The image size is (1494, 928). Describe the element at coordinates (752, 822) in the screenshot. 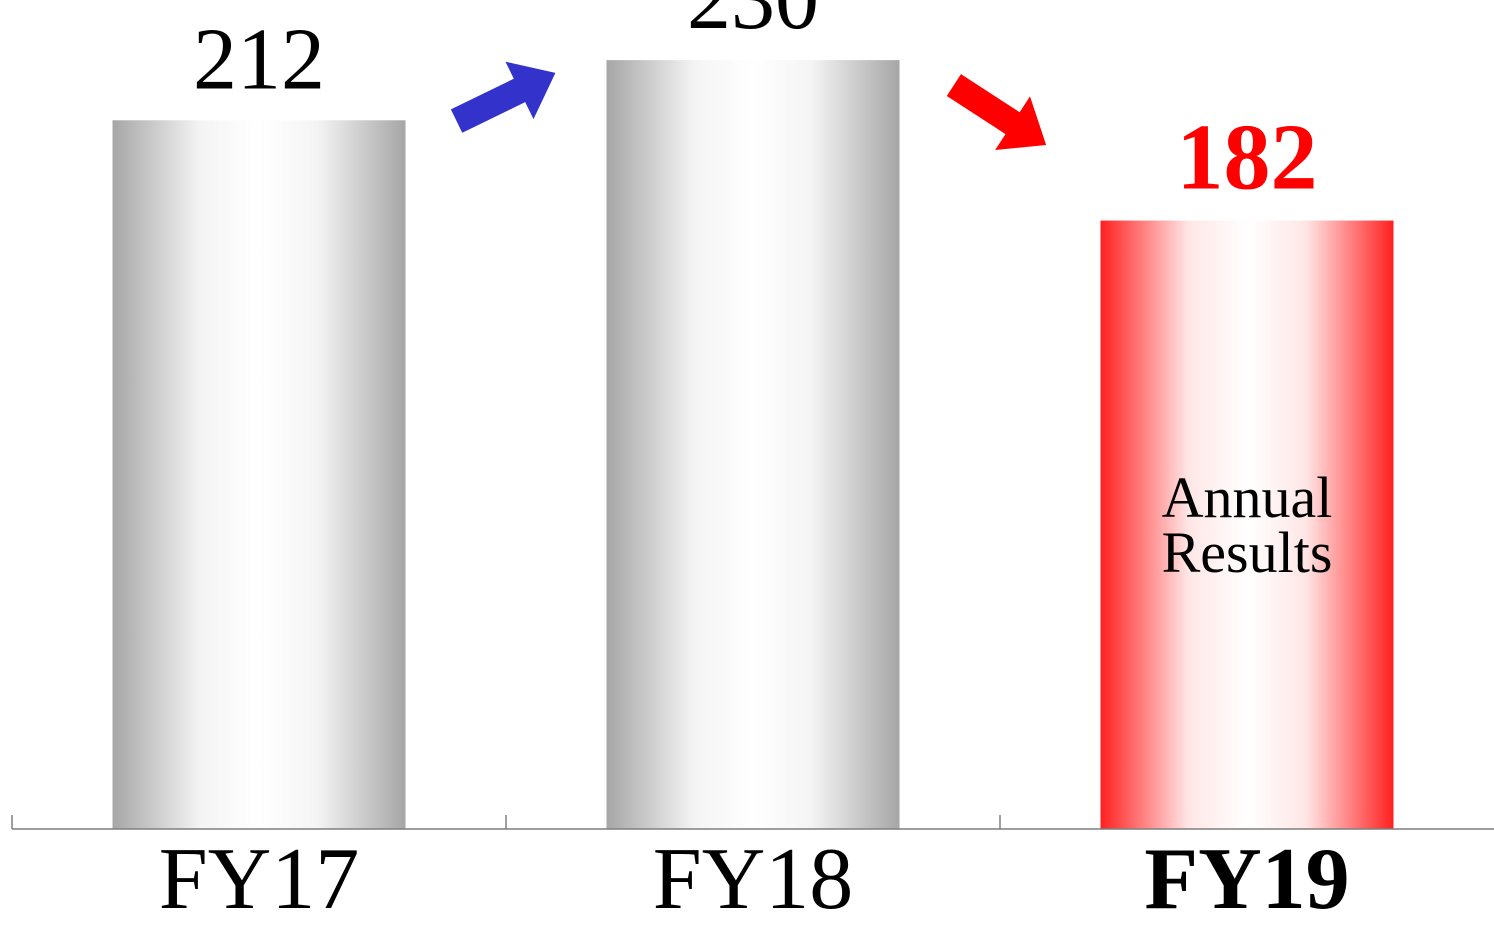

I see `x-axis` at that location.